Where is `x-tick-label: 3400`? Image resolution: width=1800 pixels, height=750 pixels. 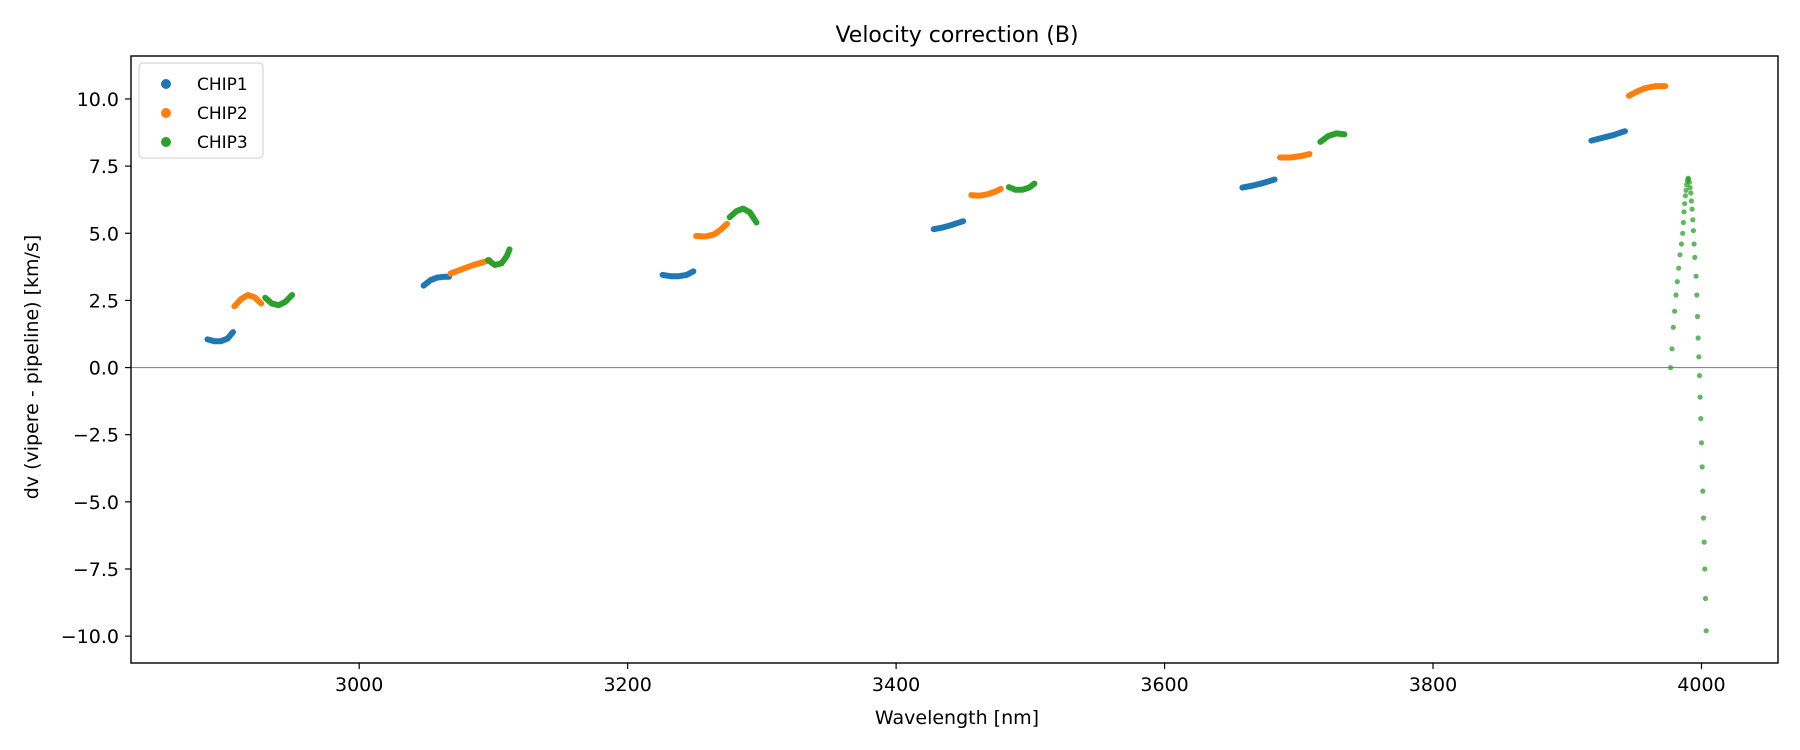
x-tick-label: 3400 is located at coordinates (896, 685).